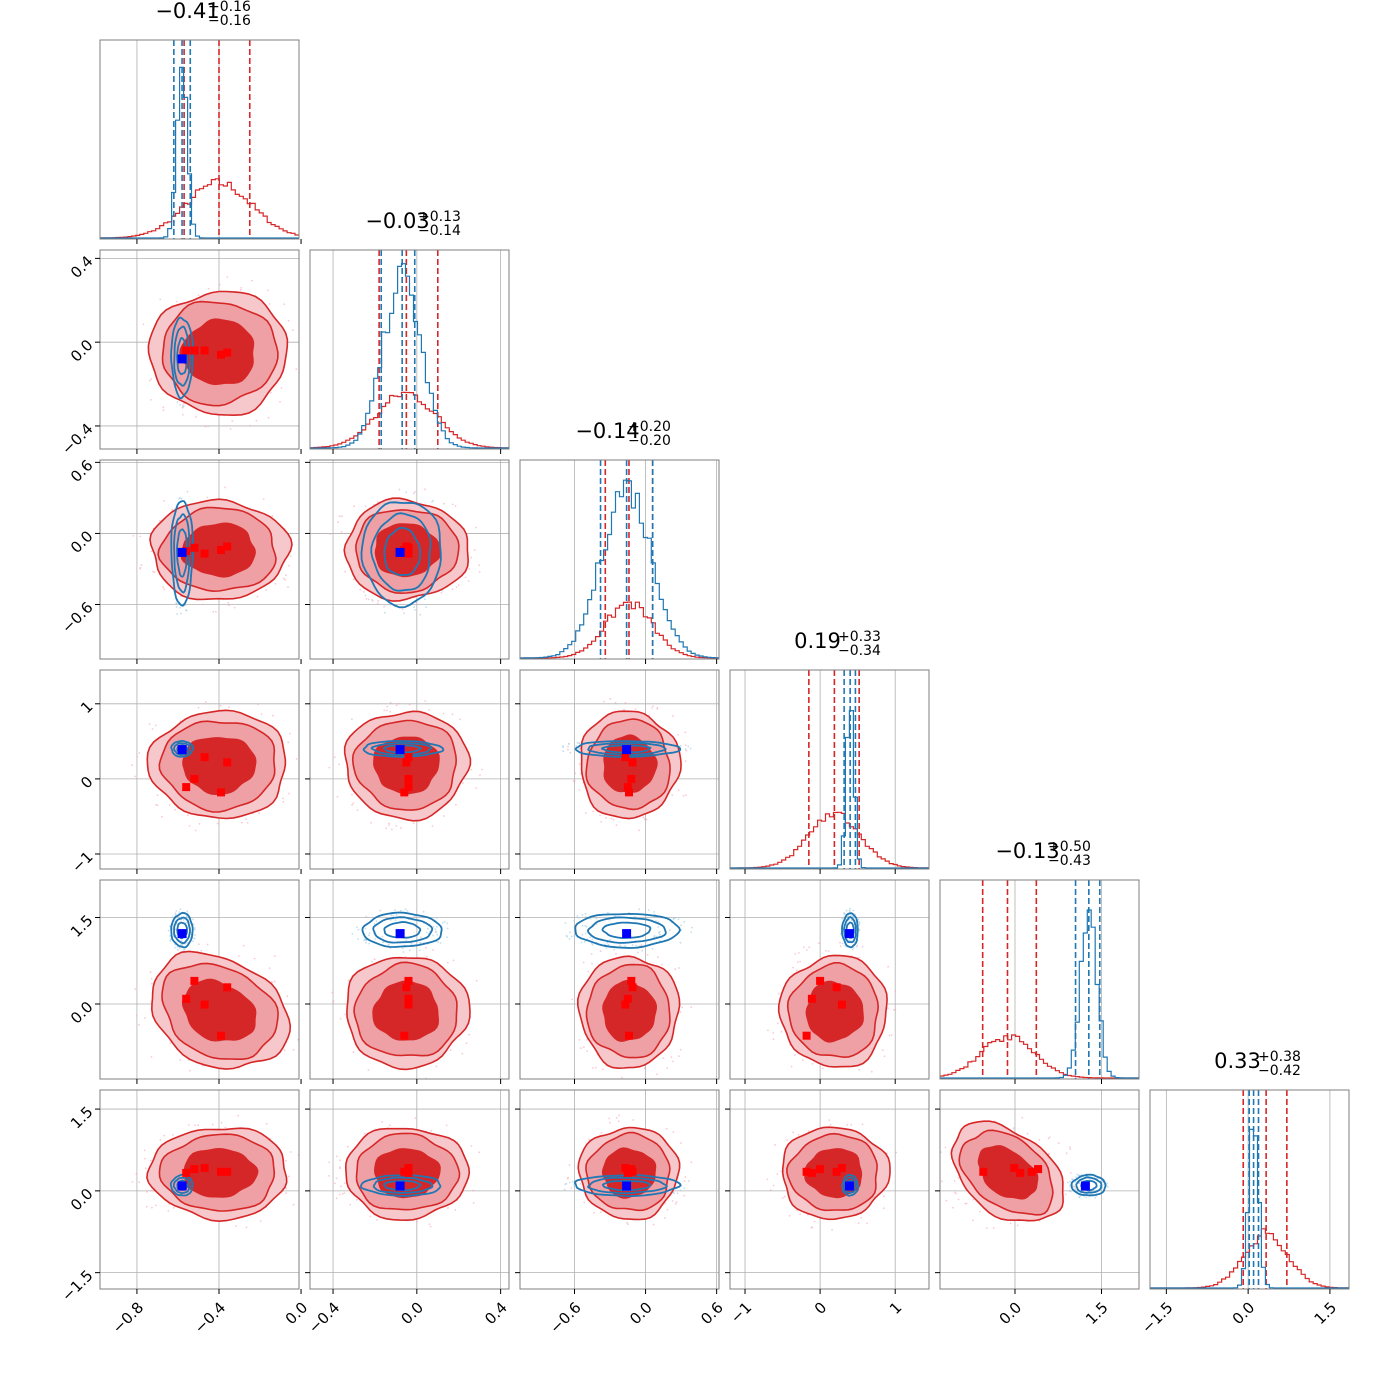 The image size is (1390, 1390). What do you see at coordinates (649, 427) in the screenshot?
I see `panel-title-plus: +0.20` at bounding box center [649, 427].